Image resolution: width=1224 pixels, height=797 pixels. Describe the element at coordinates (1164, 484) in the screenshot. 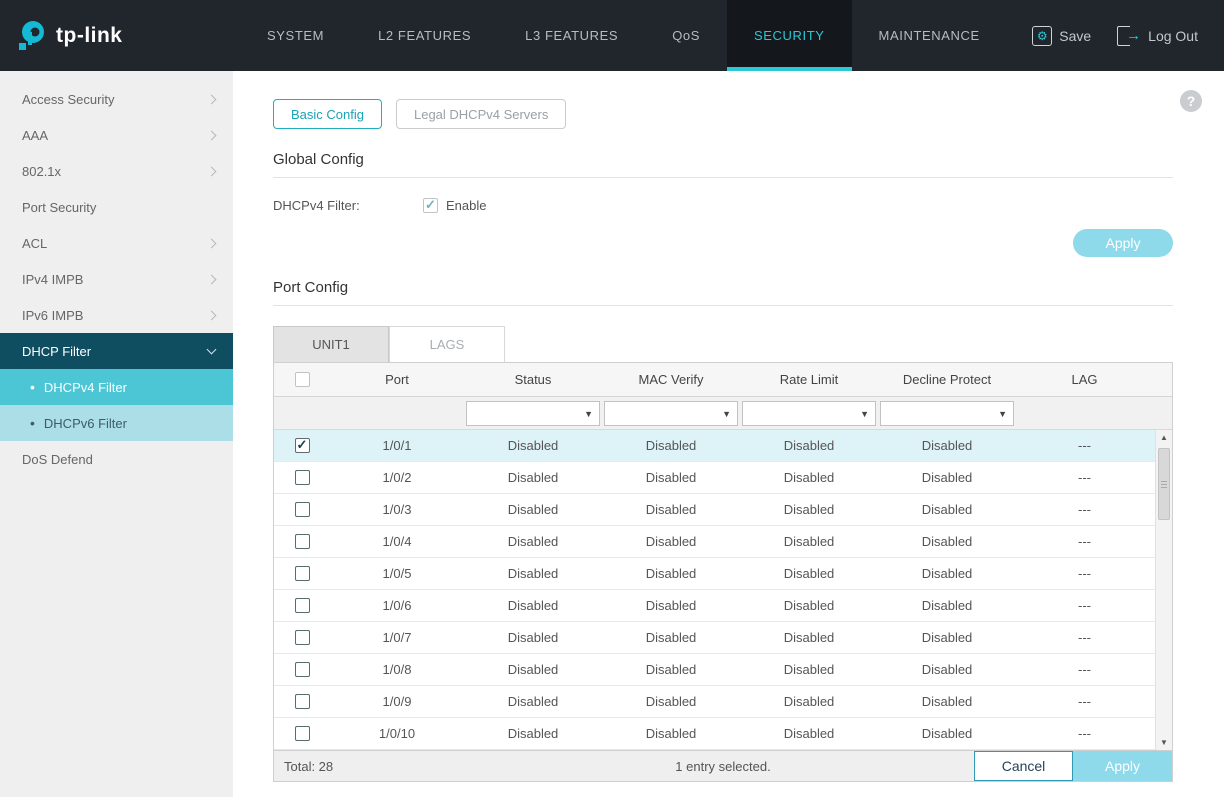

I see `scrollbar-thumb` at that location.